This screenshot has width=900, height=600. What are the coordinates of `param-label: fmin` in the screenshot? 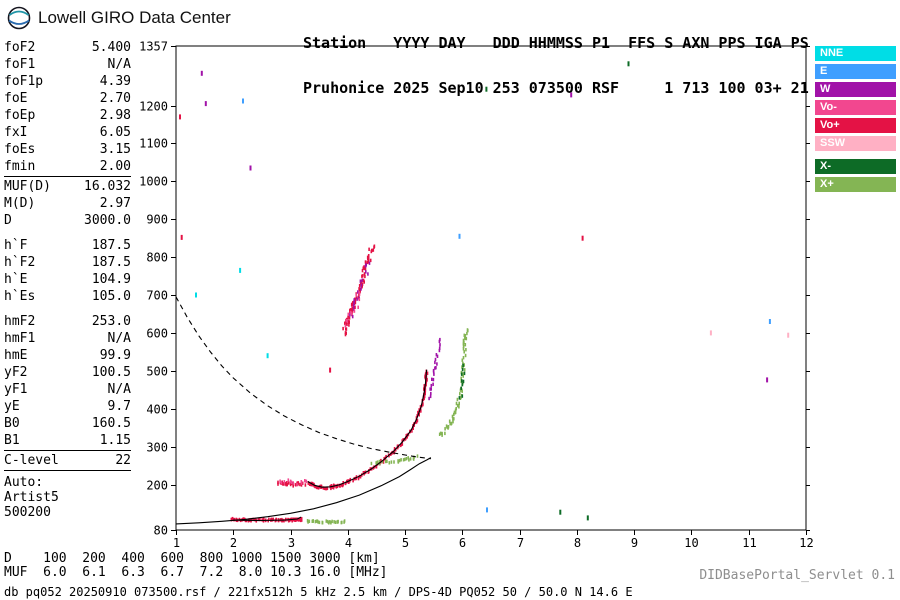 It's located at (20, 166).